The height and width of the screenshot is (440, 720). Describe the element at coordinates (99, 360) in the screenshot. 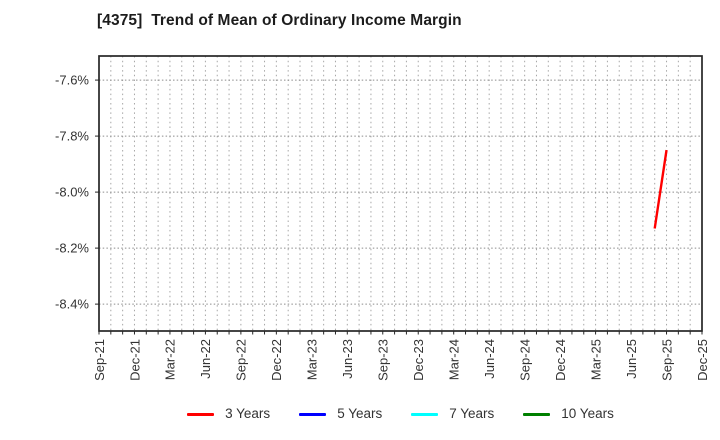

I see `x-tick-label: Sep-21` at that location.